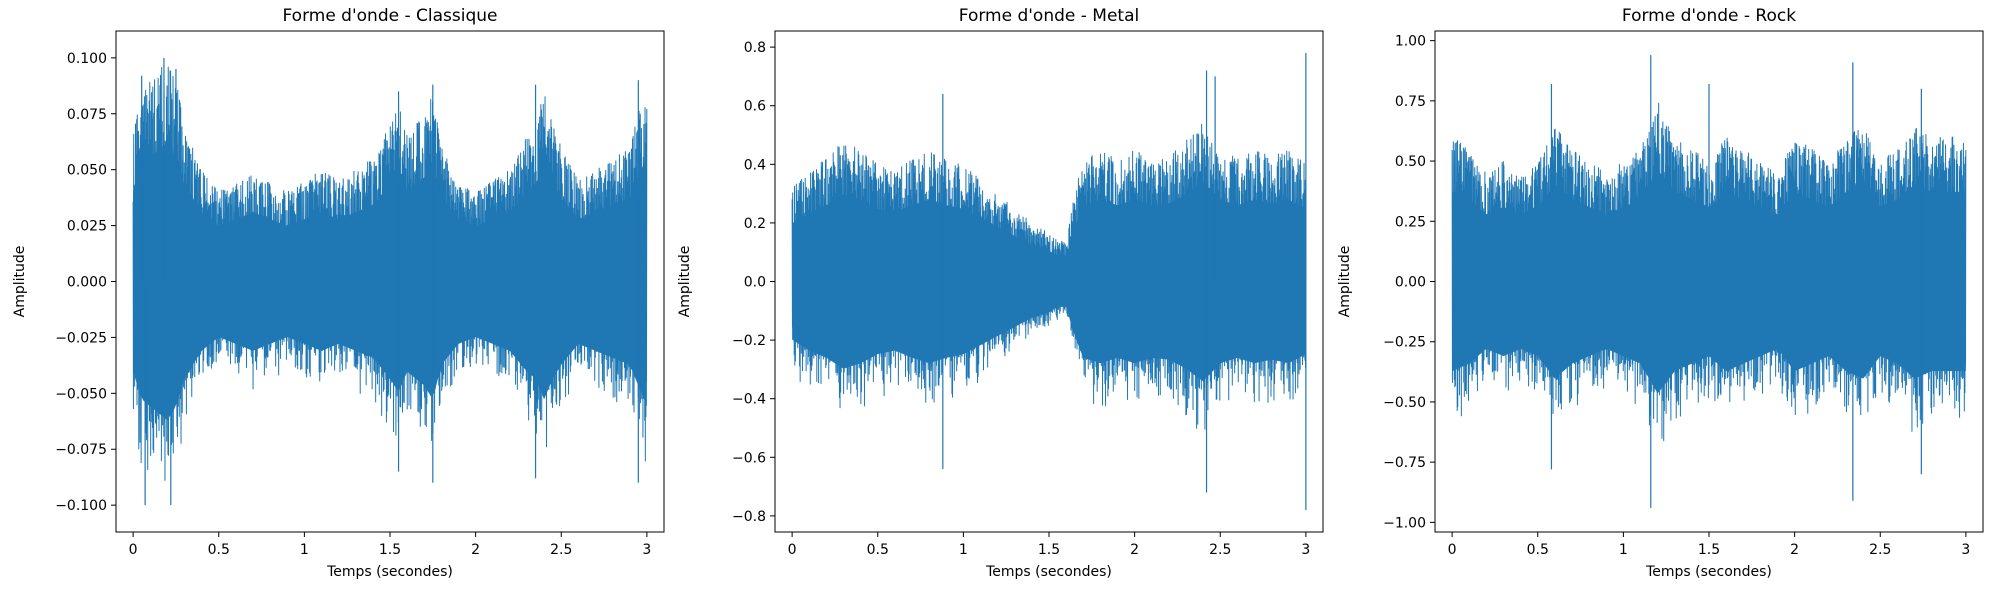 The height and width of the screenshot is (590, 1989). Describe the element at coordinates (749, 517) in the screenshot. I see `y-tick-label: −0.8` at that location.